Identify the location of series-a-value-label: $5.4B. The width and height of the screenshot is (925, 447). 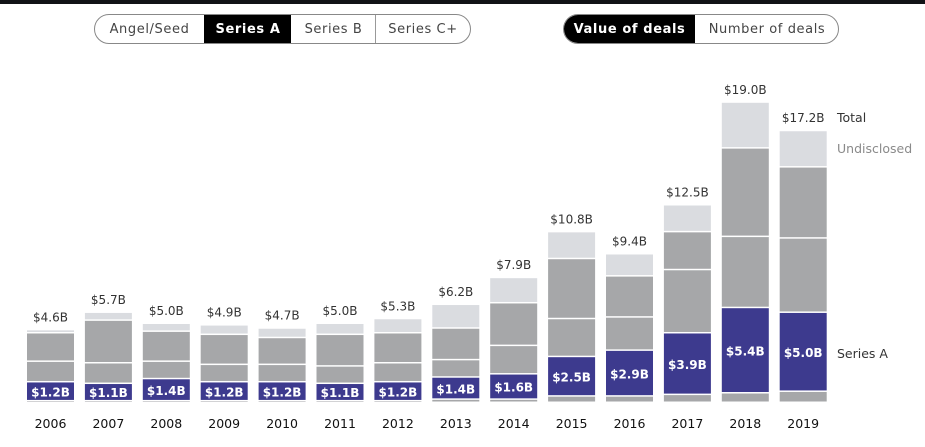
(745, 351).